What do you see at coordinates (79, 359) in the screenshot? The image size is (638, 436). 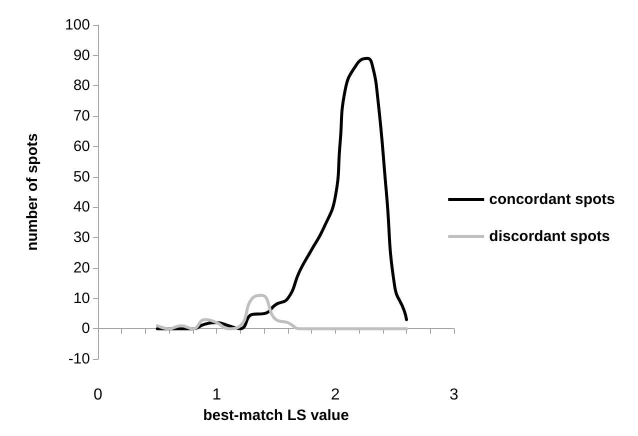 I see `y-tick-label: -10` at bounding box center [79, 359].